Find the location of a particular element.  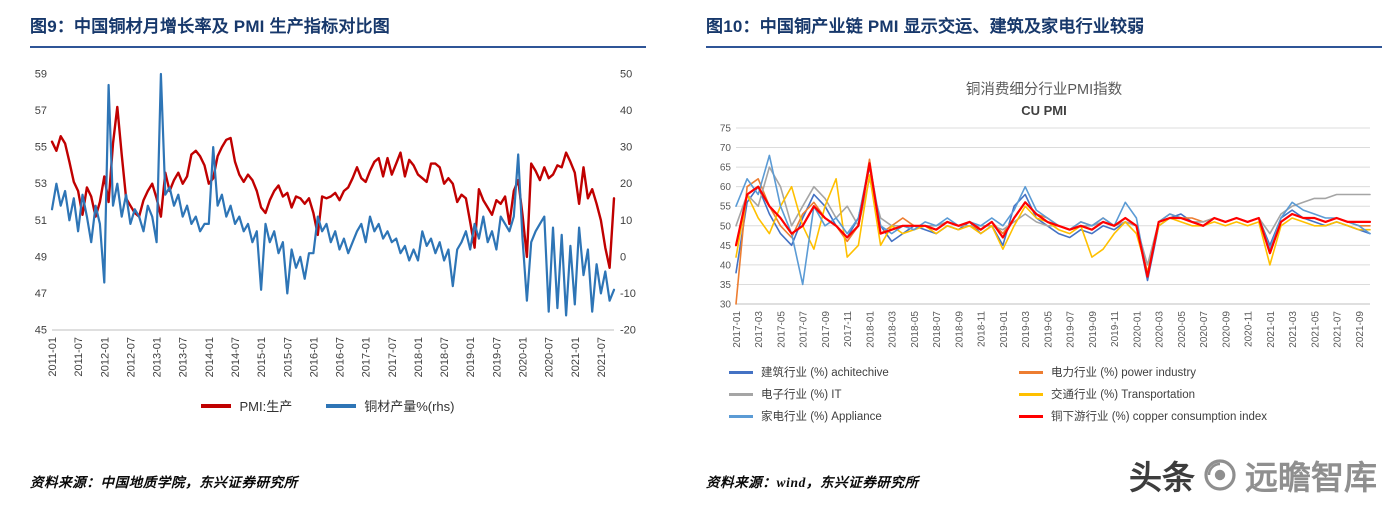

svg-text: 2012-01 is located at coordinates (105, 357).